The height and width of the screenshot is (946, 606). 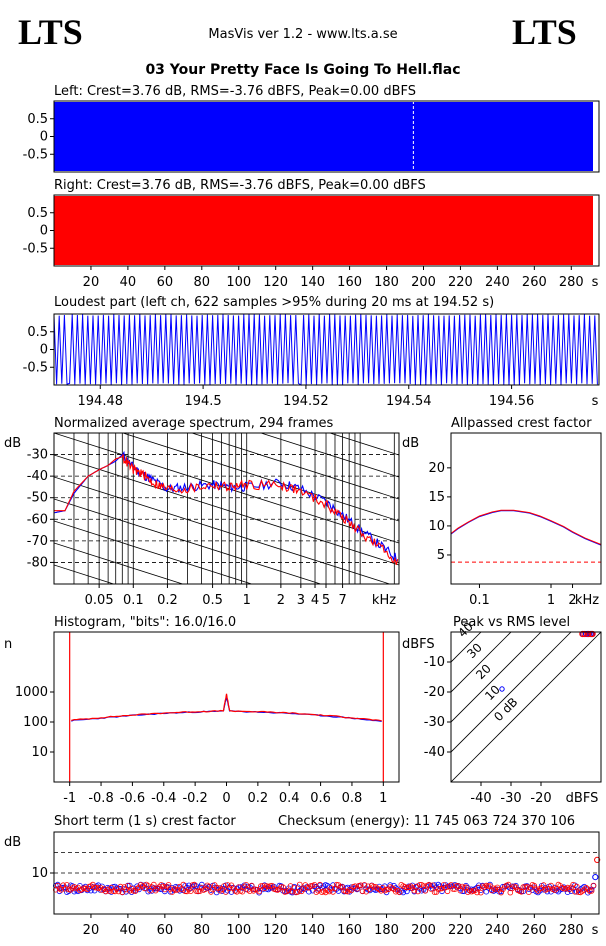 What do you see at coordinates (101, 401) in the screenshot?
I see `loudest-part-x-tick-label: 194.48` at bounding box center [101, 401].